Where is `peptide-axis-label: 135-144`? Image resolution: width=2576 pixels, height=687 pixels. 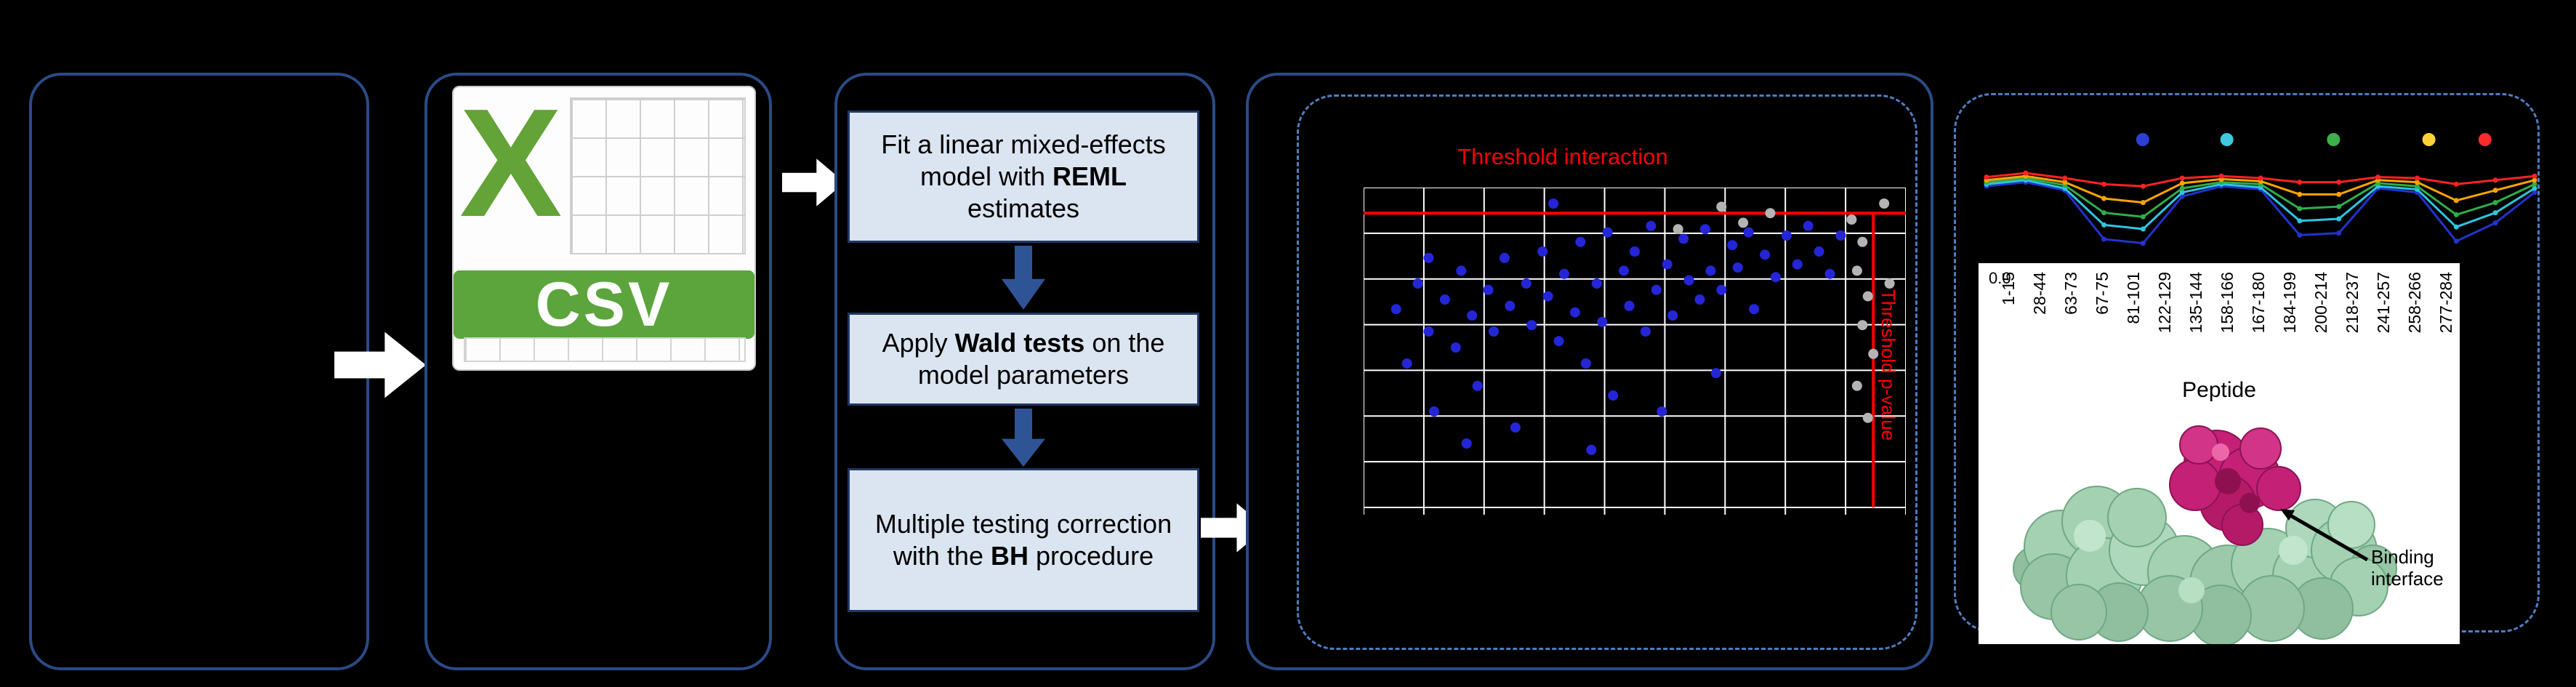 peptide-axis-label: 135-144 is located at coordinates (2195, 303).